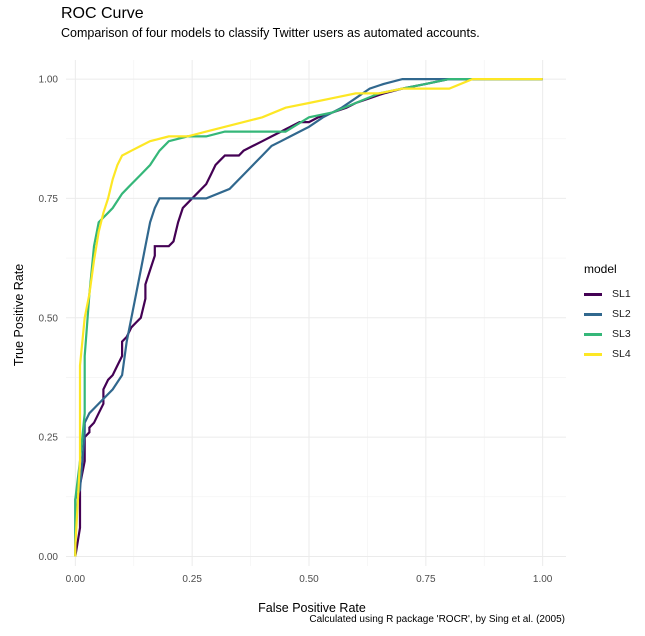 The width and height of the screenshot is (645, 636). Describe the element at coordinates (76, 579) in the screenshot. I see `x-tick-label: 0.00` at that location.